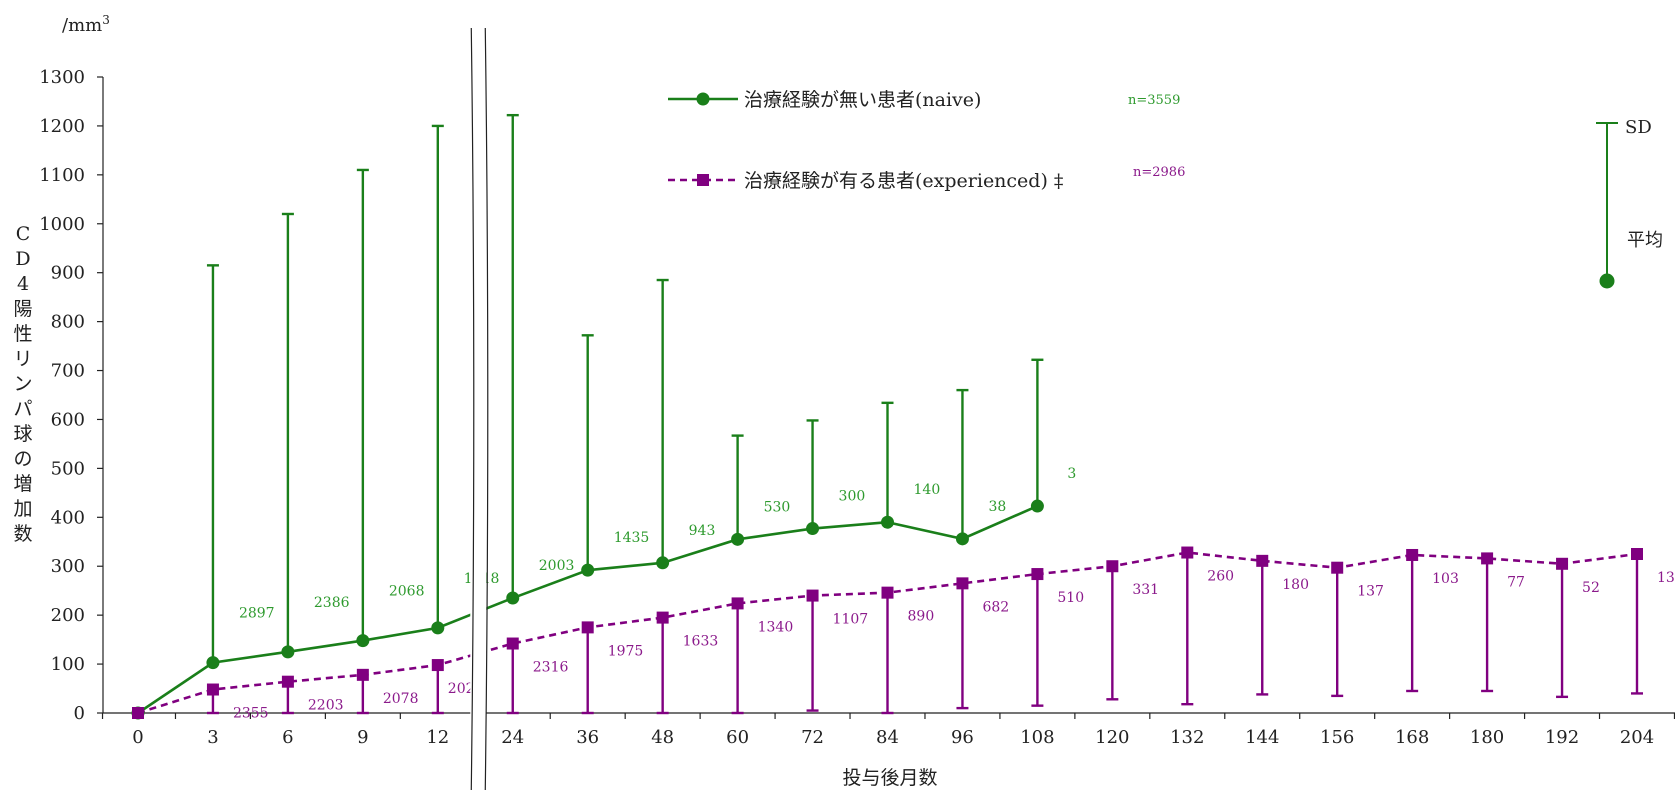 The image size is (1675, 790). What do you see at coordinates (927, 490) in the screenshot?
I see `count-label-naive: 140` at bounding box center [927, 490].